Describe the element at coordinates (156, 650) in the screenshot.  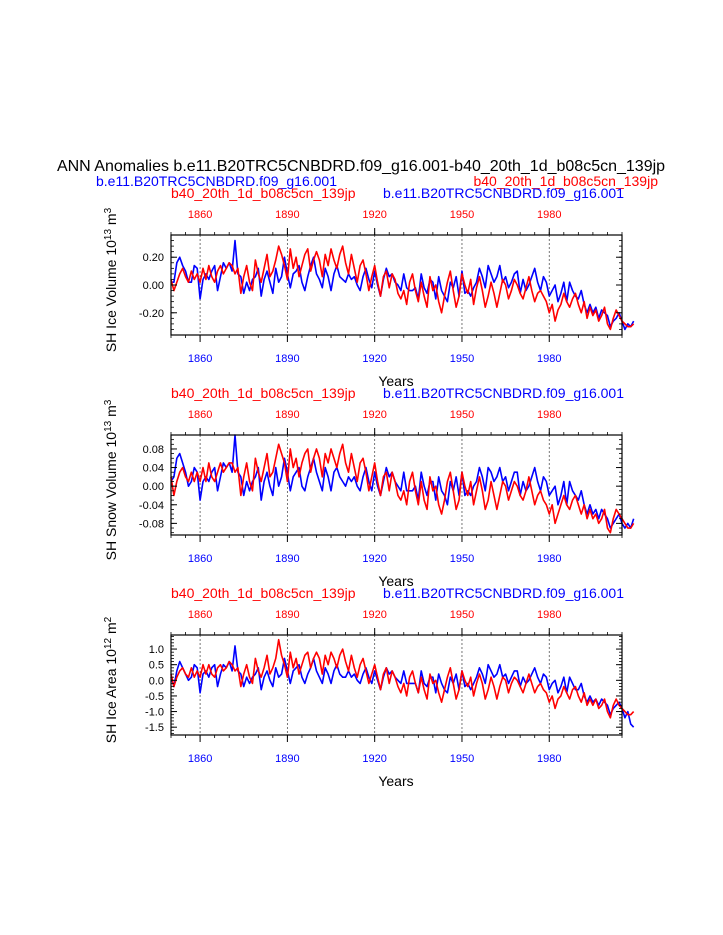
I see `y-tick-label: 1.0` at that location.